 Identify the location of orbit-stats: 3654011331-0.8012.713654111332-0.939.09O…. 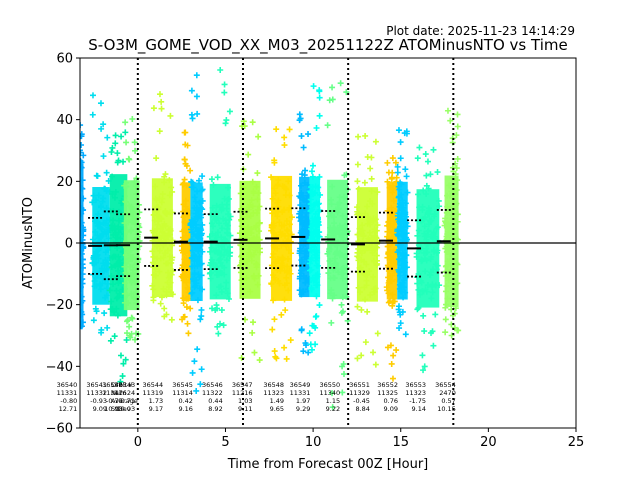
(256, 397).